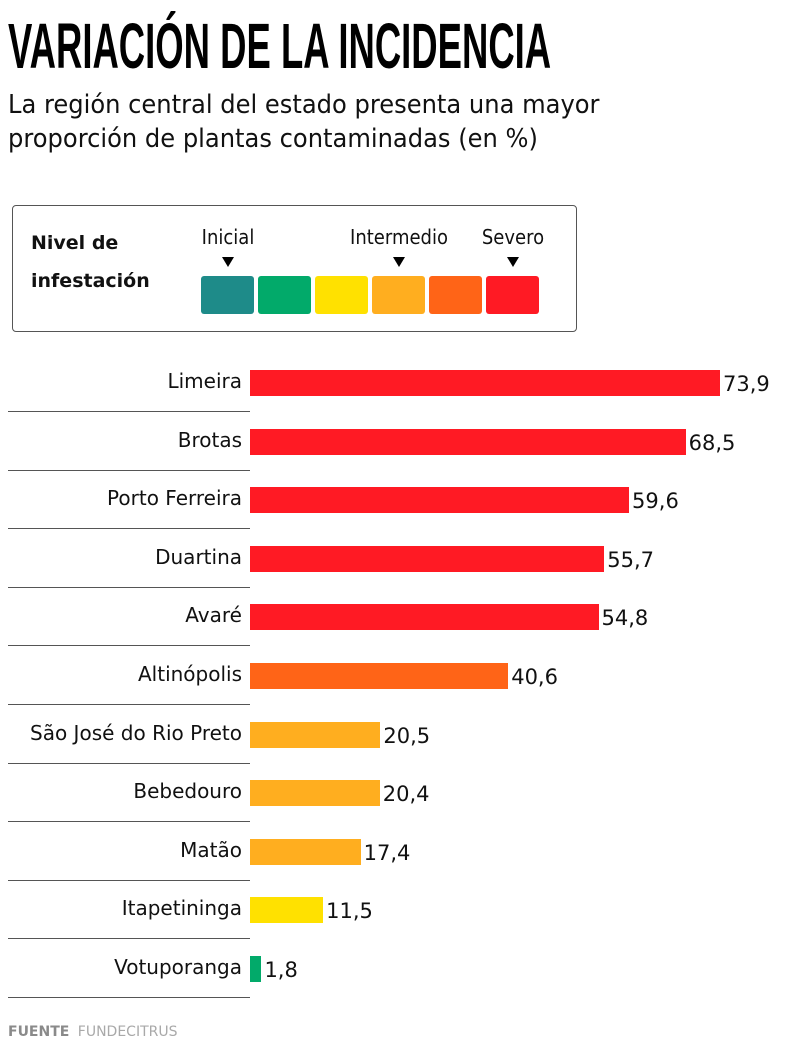 This screenshot has height=1043, width=800. Describe the element at coordinates (75, 243) in the screenshot. I see `legend-title-line1: Nivel de` at that location.